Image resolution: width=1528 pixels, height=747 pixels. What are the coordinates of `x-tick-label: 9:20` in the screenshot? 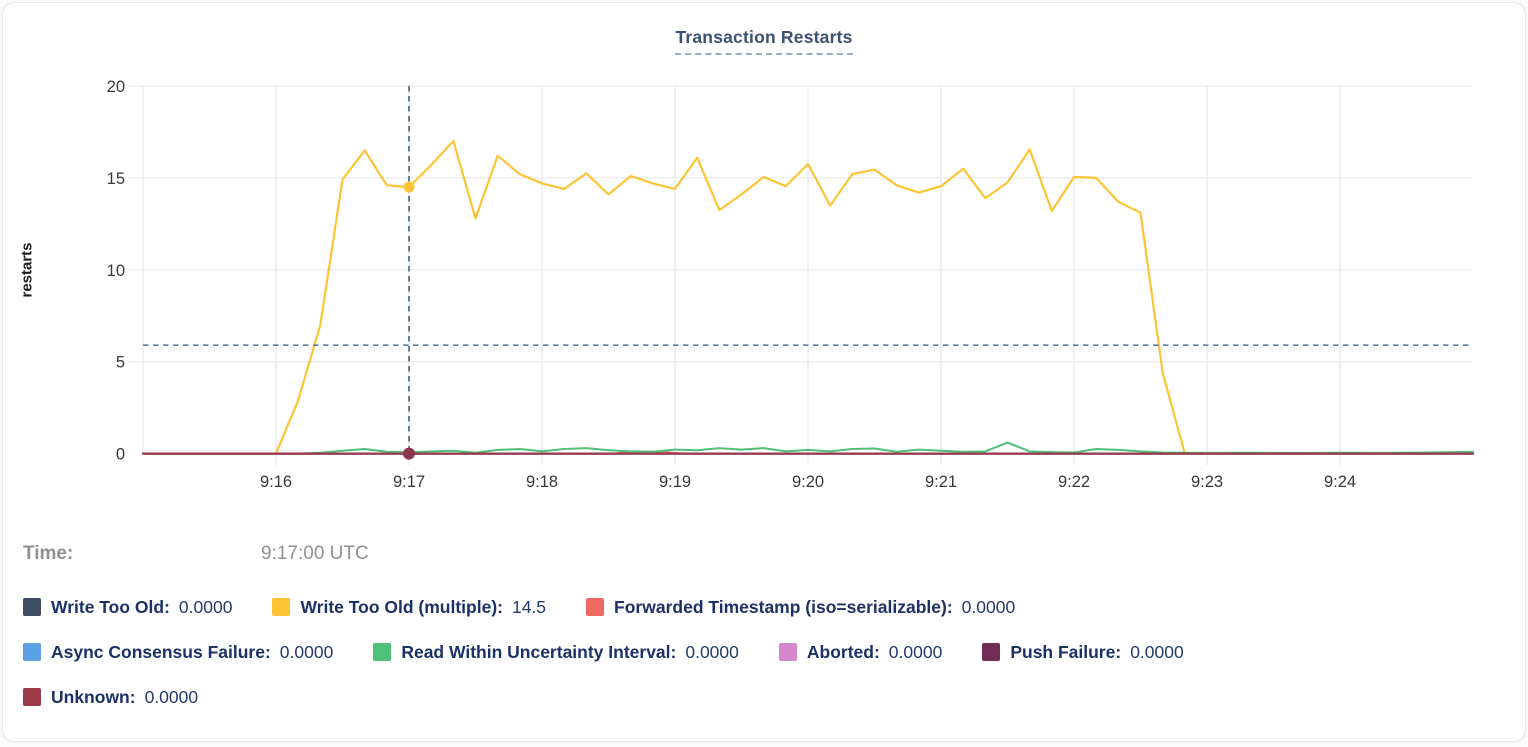 It's located at (808, 482).